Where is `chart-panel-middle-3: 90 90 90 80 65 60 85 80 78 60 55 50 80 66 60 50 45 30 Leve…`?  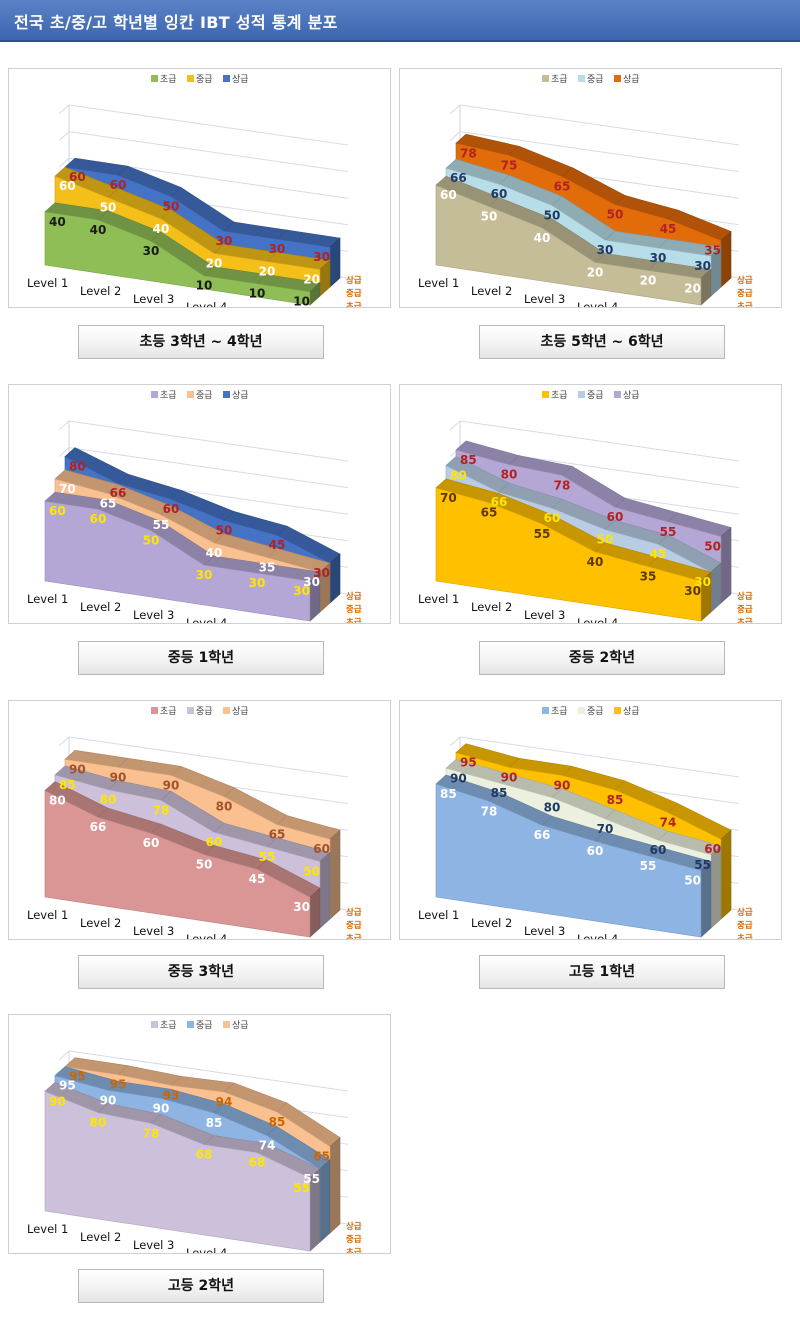 chart-panel-middle-3: 90 90 90 80 65 60 85 80 78 60 55 50 80 66 60 50 45 30 Leve… is located at coordinates (199, 820).